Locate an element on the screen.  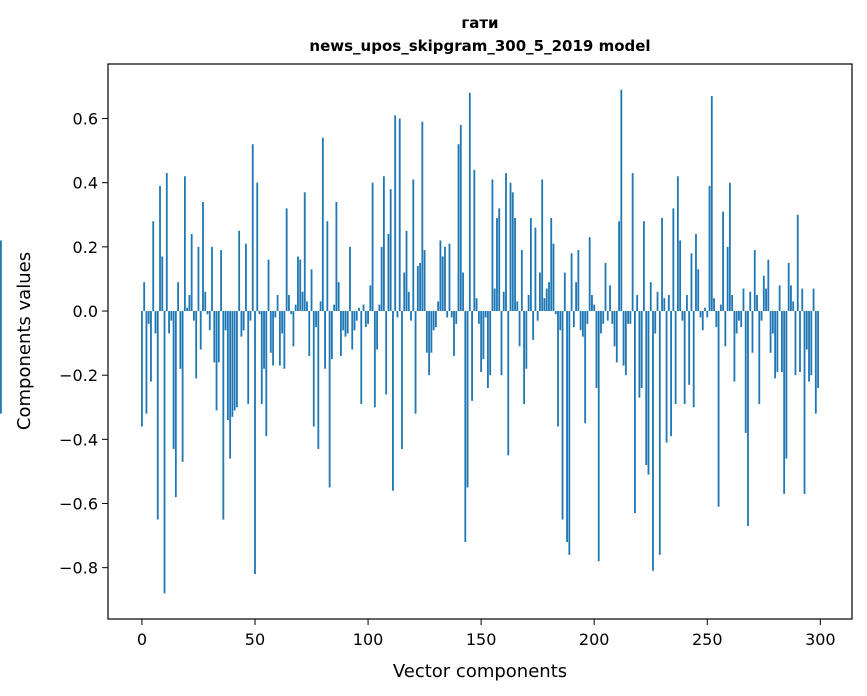
y-tick-label: 0.6 is located at coordinates (85, 119).